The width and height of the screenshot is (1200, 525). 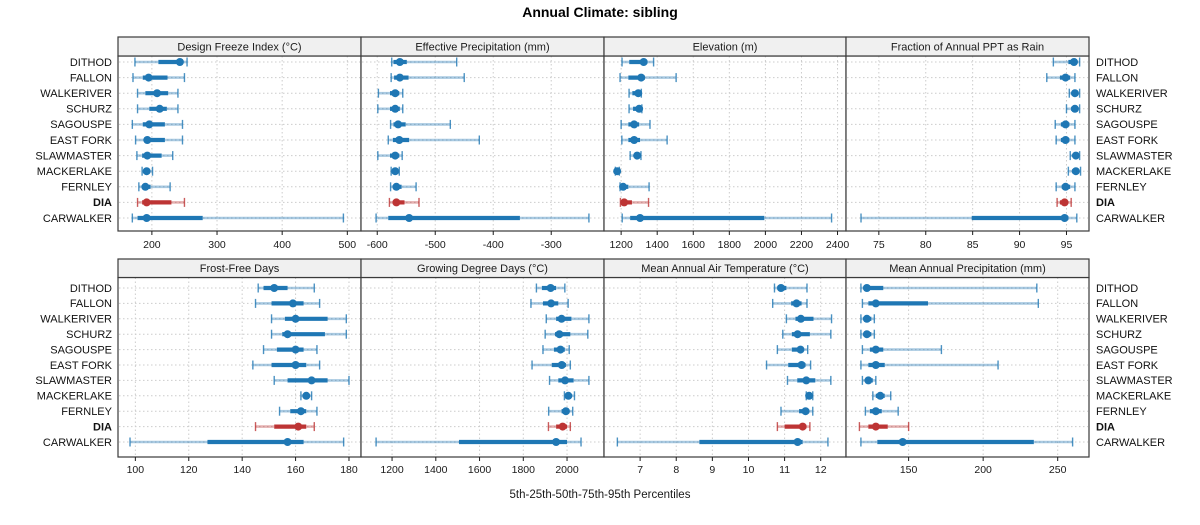 What do you see at coordinates (634, 187) in the screenshot?
I see `interval-elevation-m-fernley` at bounding box center [634, 187].